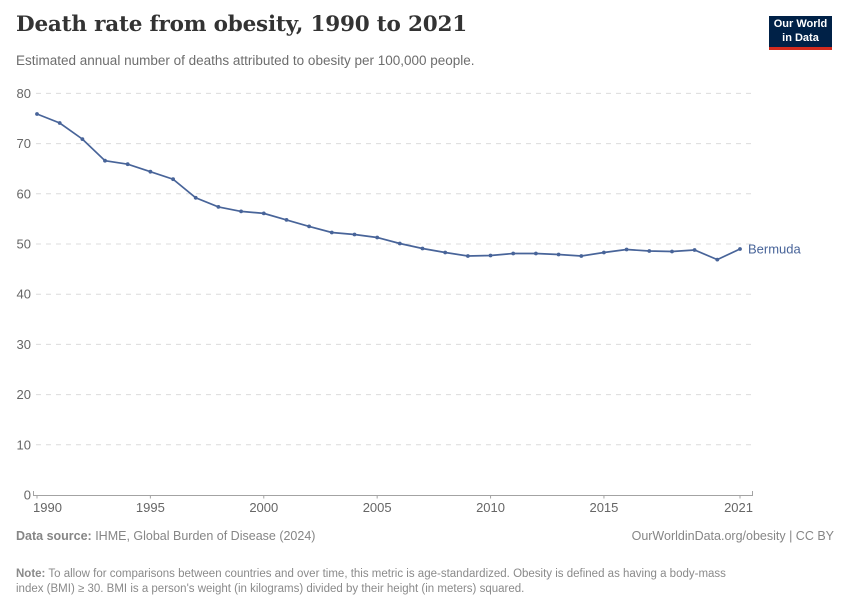 The width and height of the screenshot is (850, 600). What do you see at coordinates (775, 249) in the screenshot?
I see `series-label-bermuda: Bermuda` at bounding box center [775, 249].